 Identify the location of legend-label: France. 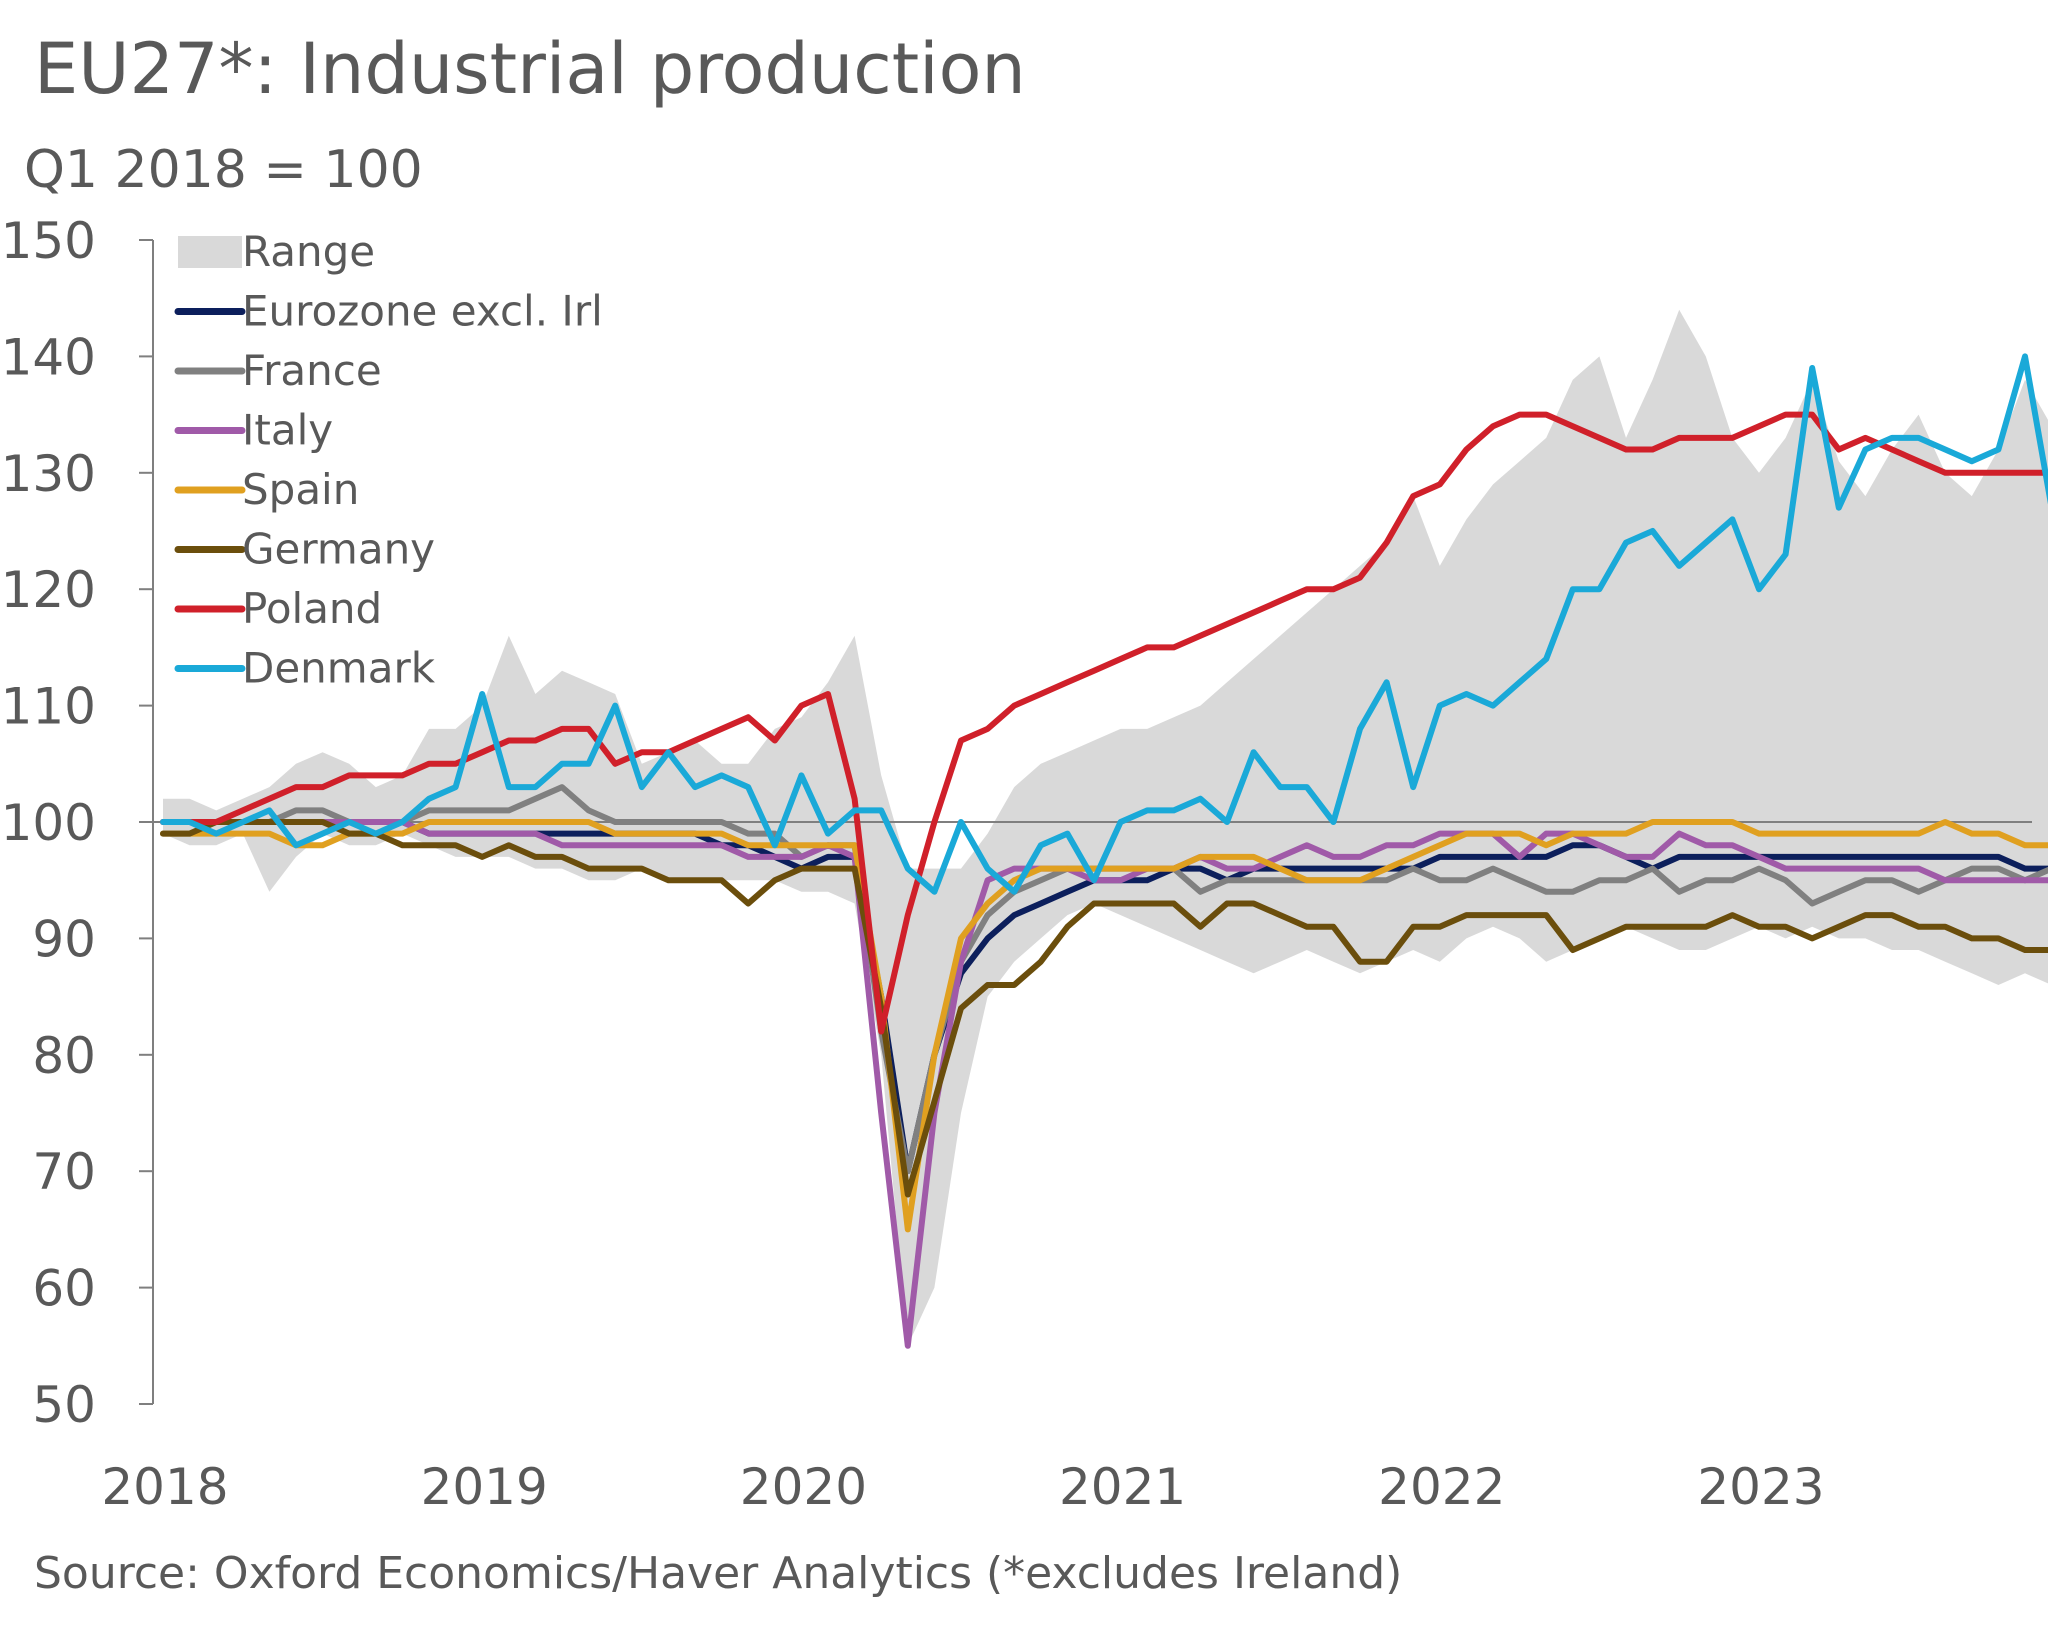
(312, 370).